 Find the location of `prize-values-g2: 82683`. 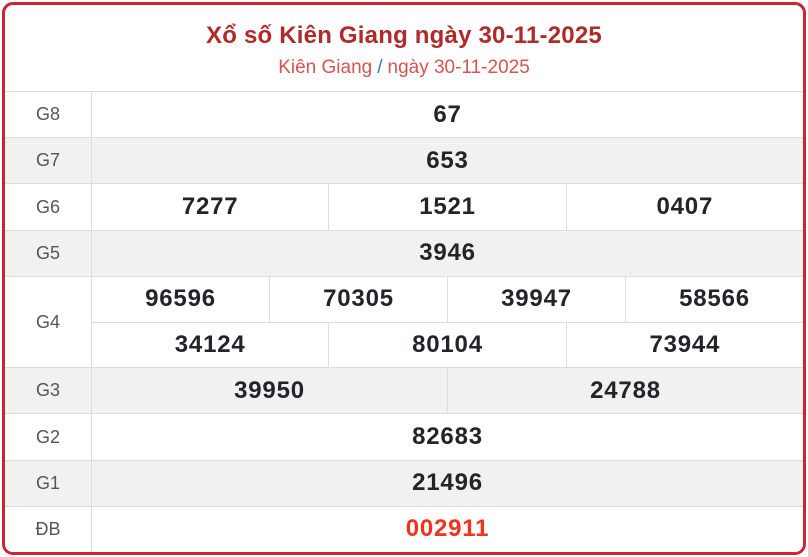

prize-values-g2: 82683 is located at coordinates (447, 436).